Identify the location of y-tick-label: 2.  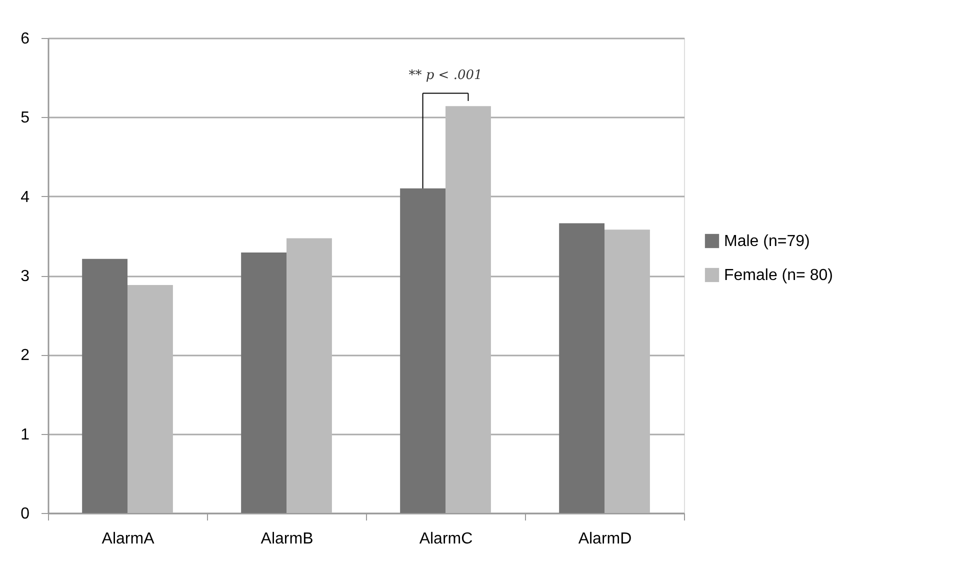
(25, 355).